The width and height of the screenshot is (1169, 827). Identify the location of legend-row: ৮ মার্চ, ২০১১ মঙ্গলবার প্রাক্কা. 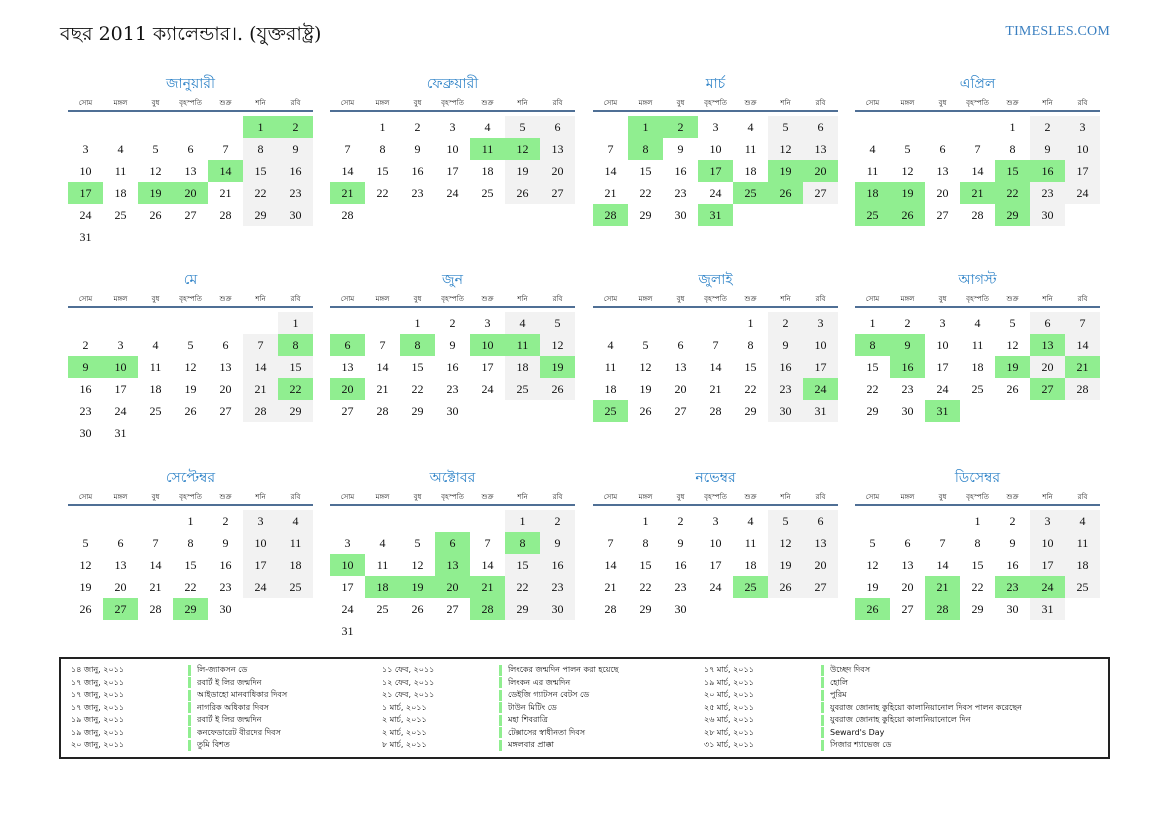
(520, 745).